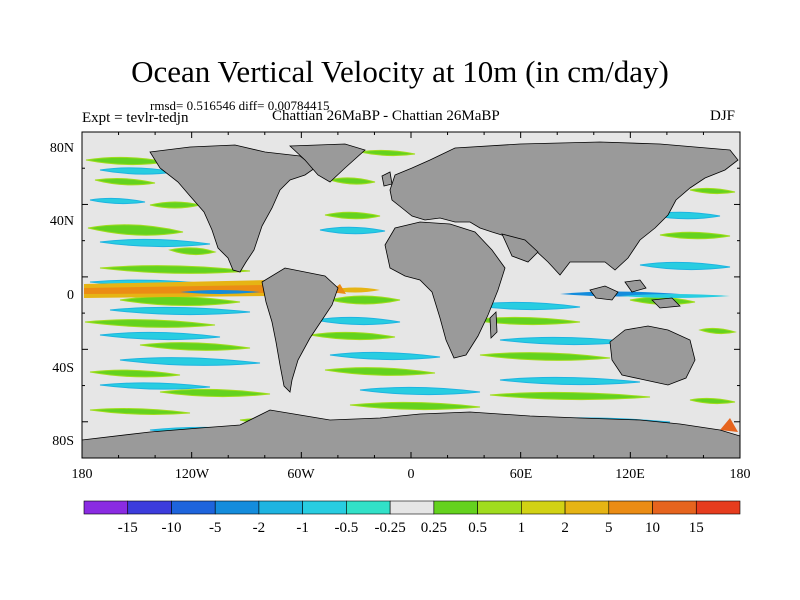 The width and height of the screenshot is (800, 600). I want to click on madagascar, so click(493, 325).